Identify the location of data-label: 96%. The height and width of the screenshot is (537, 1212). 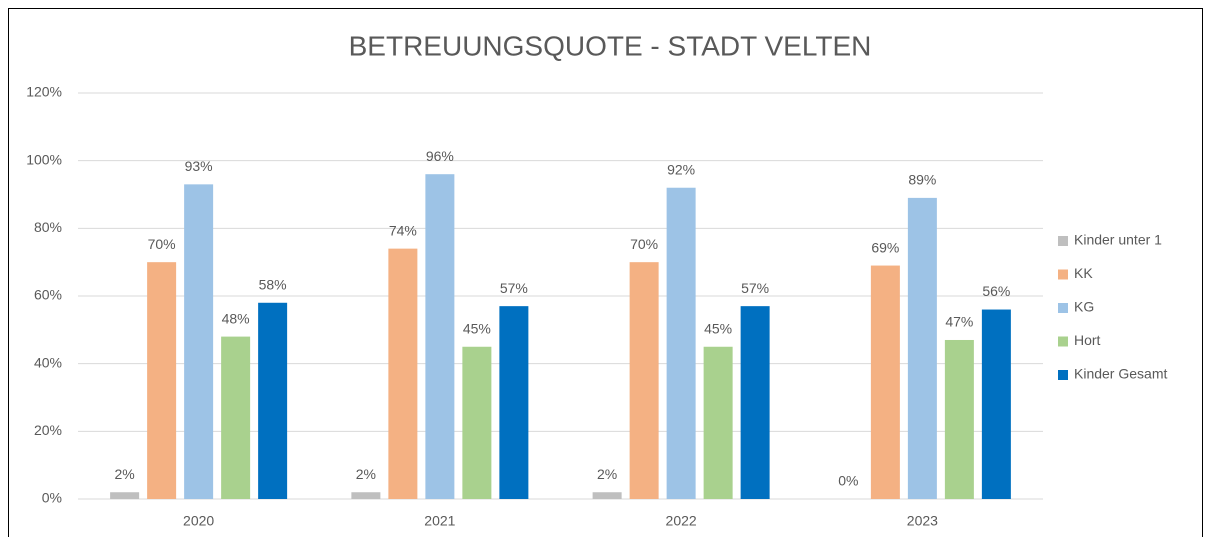
(440, 156).